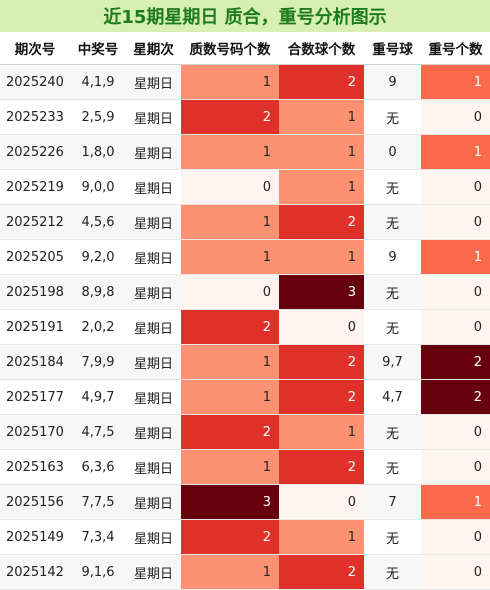 This screenshot has height=590, width=490. I want to click on table-row: 2025212 4,5,6 星期日 1 2 无 0, so click(245, 222).